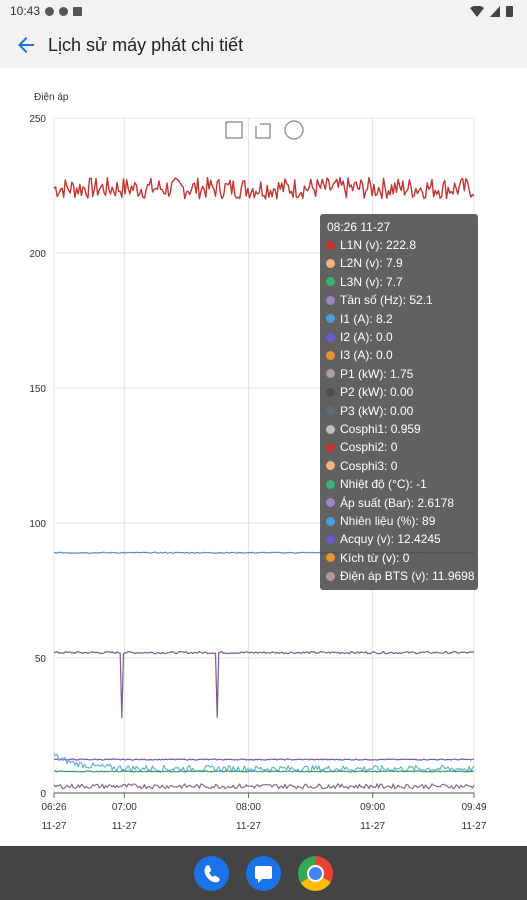 This screenshot has height=900, width=527. What do you see at coordinates (25, 11) in the screenshot?
I see `status-time: 10:43` at bounding box center [25, 11].